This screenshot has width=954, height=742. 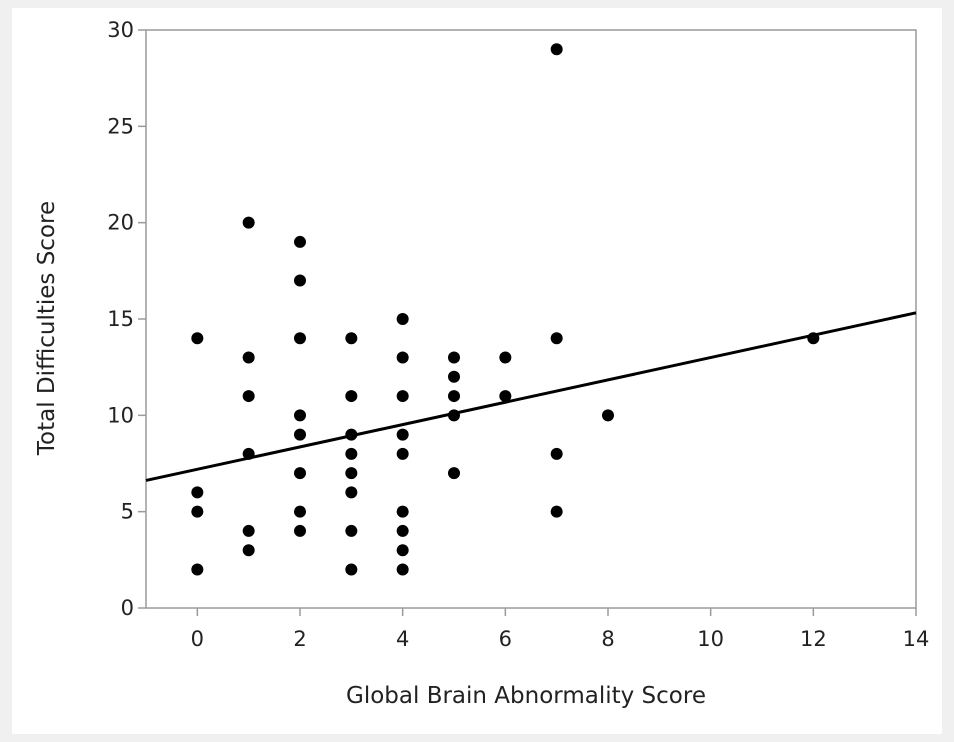 What do you see at coordinates (120, 415) in the screenshot?
I see `y-tick-label: 10` at bounding box center [120, 415].